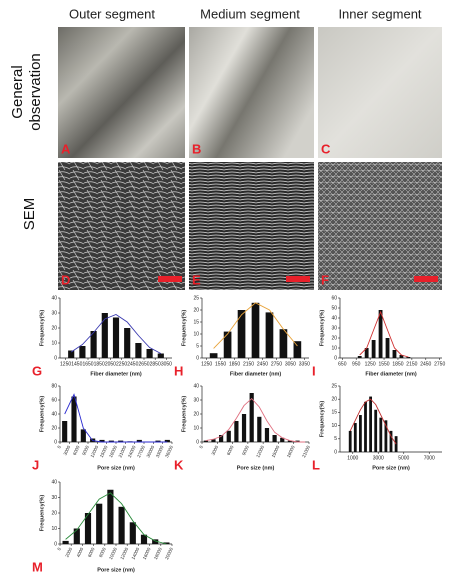  Describe the element at coordinates (143, 364) in the screenshot. I see `x-tick-label: 2650` at that location.